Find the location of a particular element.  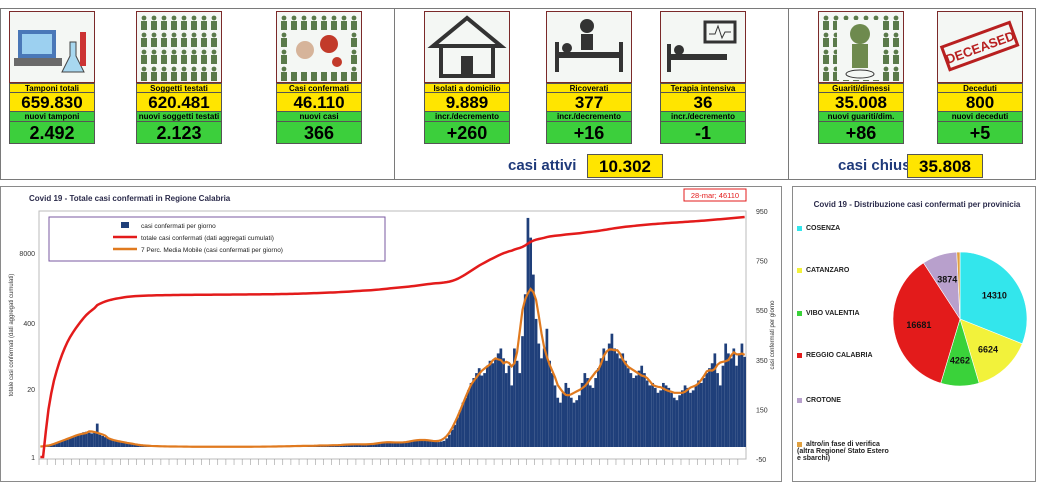

card-ricoverati: Ricoverati 377 incr./decremento +16 is located at coordinates (589, 77).